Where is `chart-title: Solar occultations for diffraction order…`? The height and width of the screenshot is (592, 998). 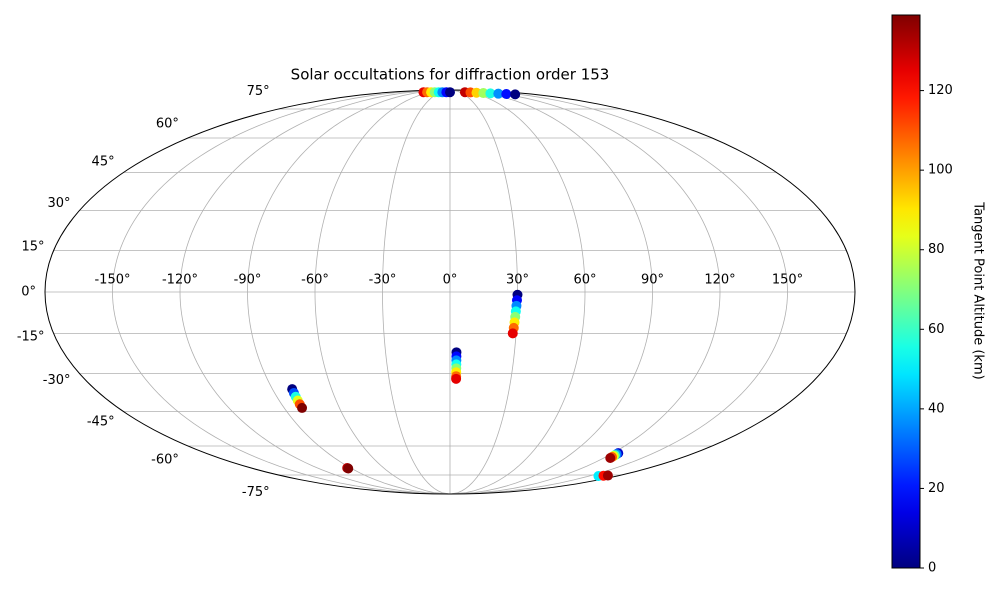 chart-title: Solar occultations for diffraction order… is located at coordinates (450, 75).